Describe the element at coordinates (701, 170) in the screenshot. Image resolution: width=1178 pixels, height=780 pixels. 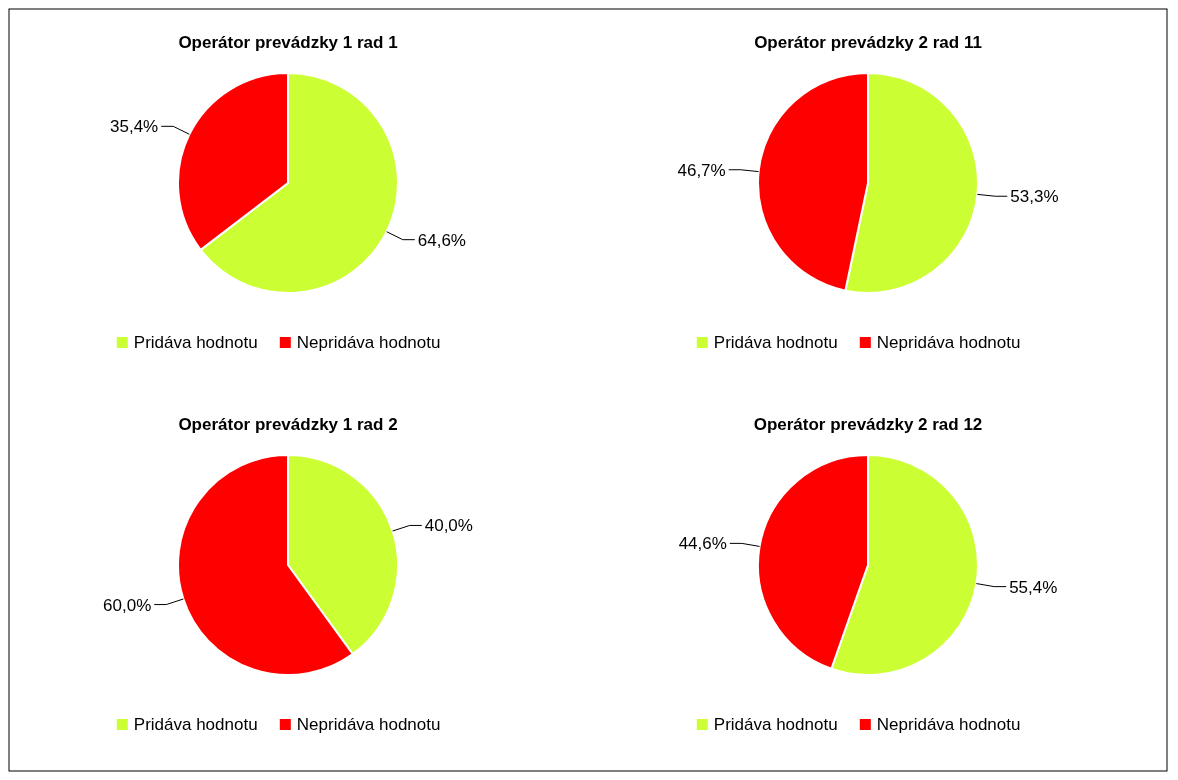
I see `data-label: 46,7%` at that location.